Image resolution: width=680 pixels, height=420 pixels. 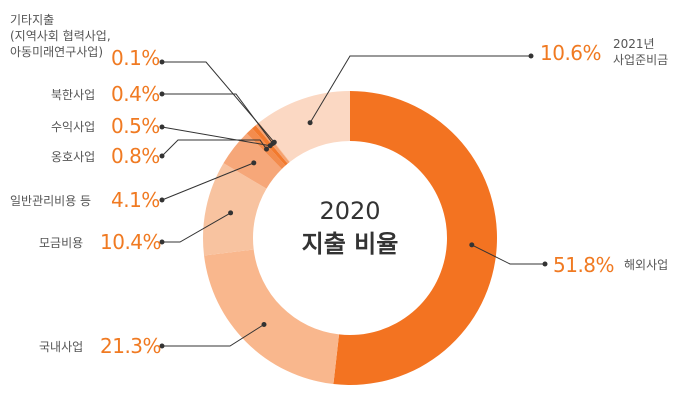 What do you see at coordinates (641, 60) in the screenshot?
I see `slice-label-reserve-line2: 사업준비금` at bounding box center [641, 60].